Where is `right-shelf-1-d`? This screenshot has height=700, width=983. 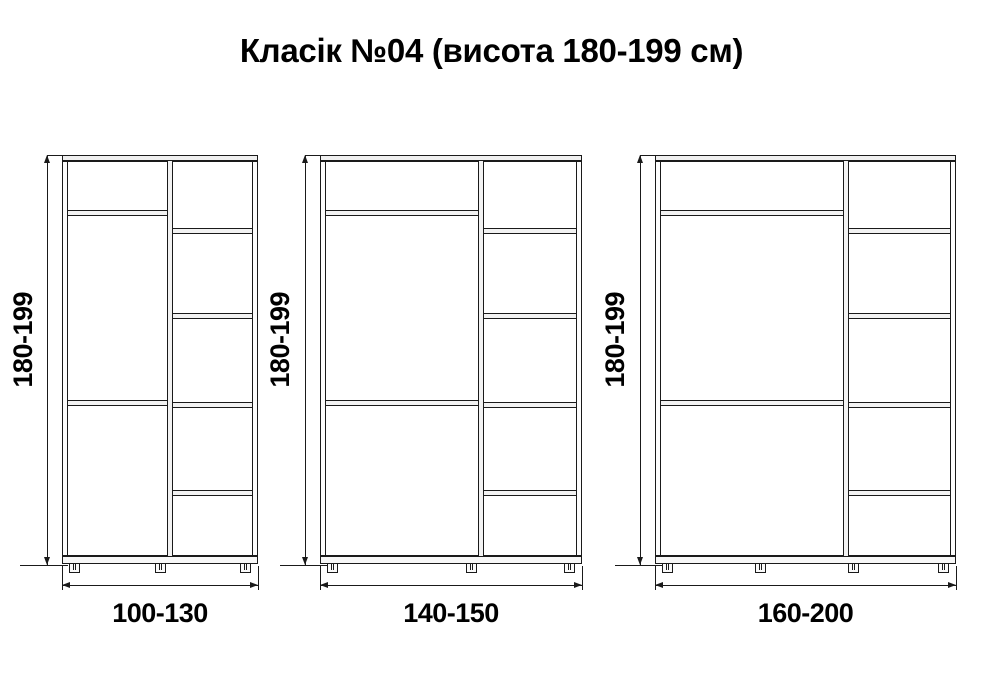
right-shelf-1-d is located at coordinates (212, 493).